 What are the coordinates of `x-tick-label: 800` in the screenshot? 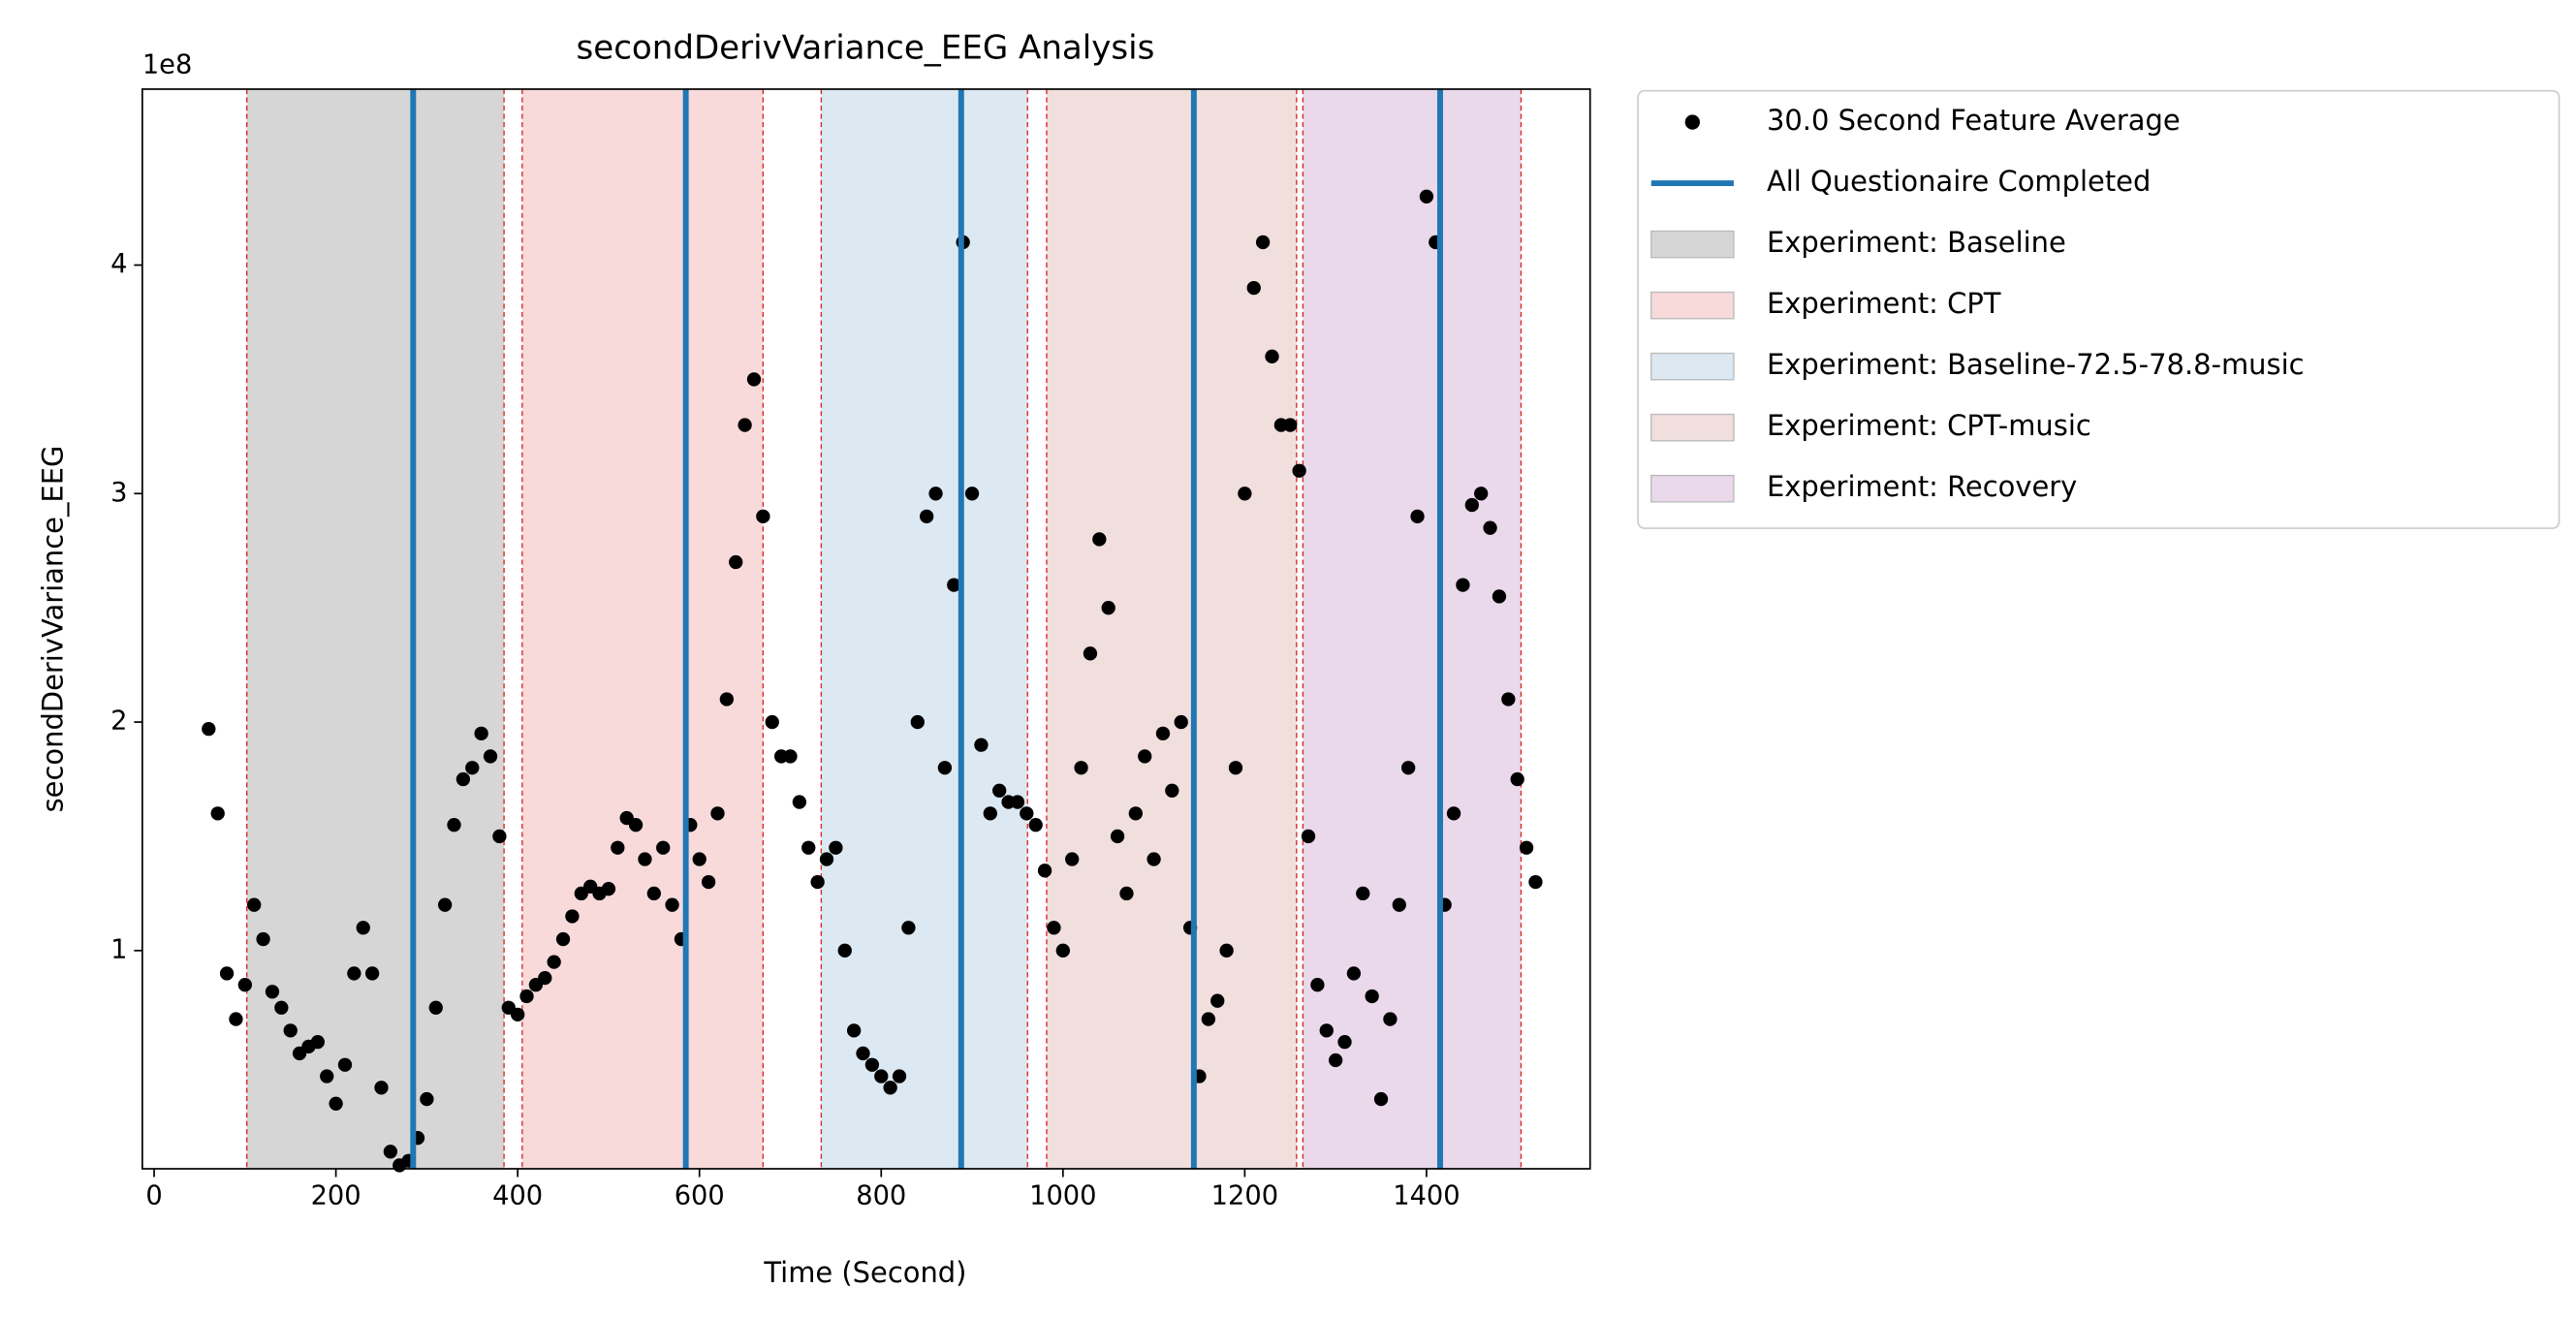 It's located at (881, 1195).